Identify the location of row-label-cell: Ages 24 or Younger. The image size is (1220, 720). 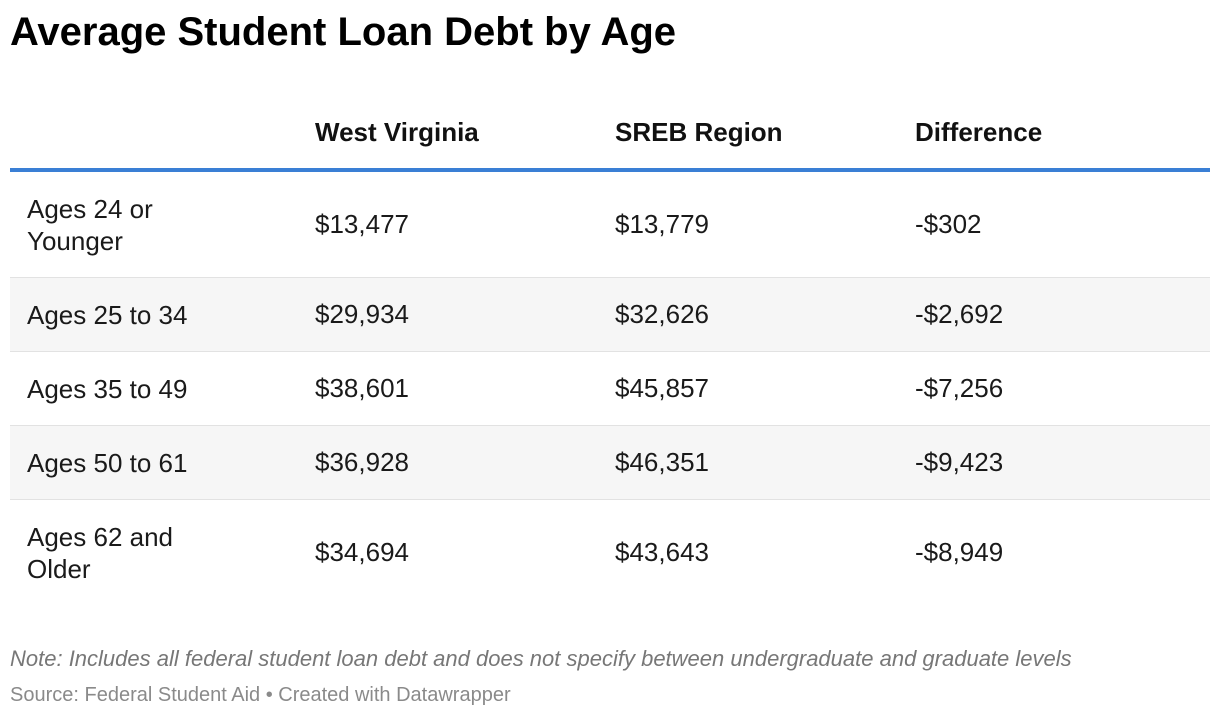
(162, 224).